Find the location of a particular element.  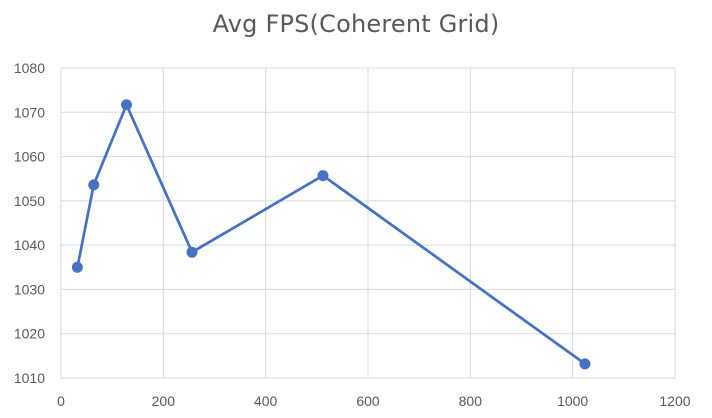

x-tick-label: 600 is located at coordinates (368, 401).